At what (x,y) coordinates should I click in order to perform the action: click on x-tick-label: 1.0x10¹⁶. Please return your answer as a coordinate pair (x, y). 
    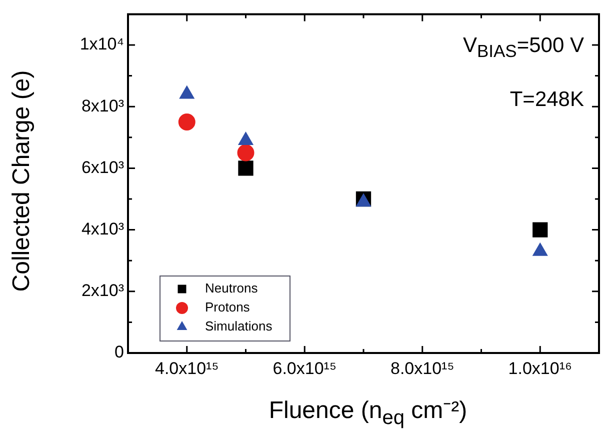
    Looking at the image, I should click on (540, 368).